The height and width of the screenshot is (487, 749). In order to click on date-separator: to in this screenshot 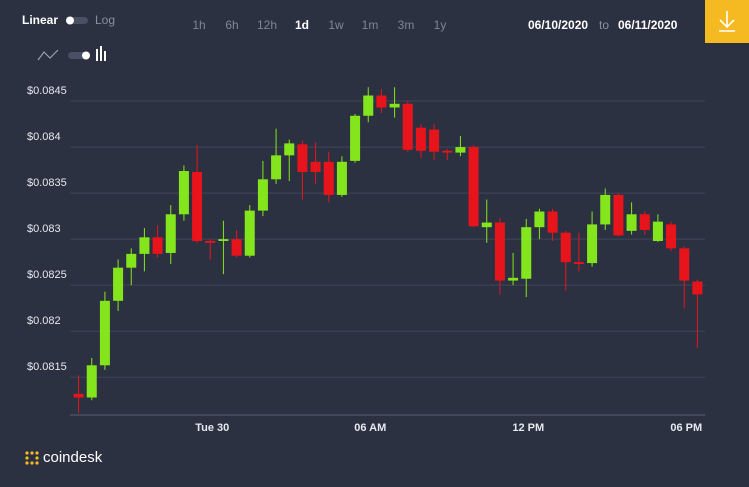, I will do `click(604, 25)`.